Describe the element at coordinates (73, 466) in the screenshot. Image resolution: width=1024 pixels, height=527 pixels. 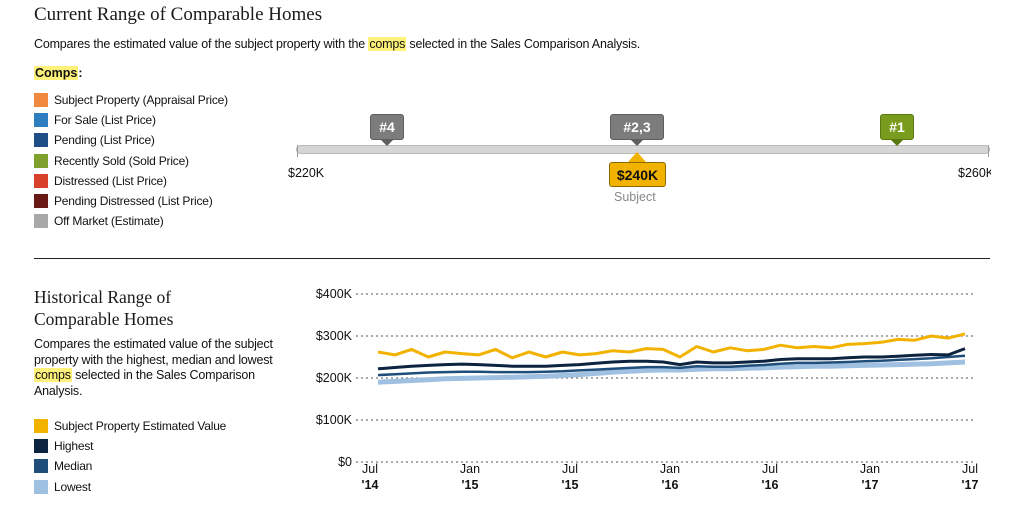
I see `legend-label: Median` at that location.